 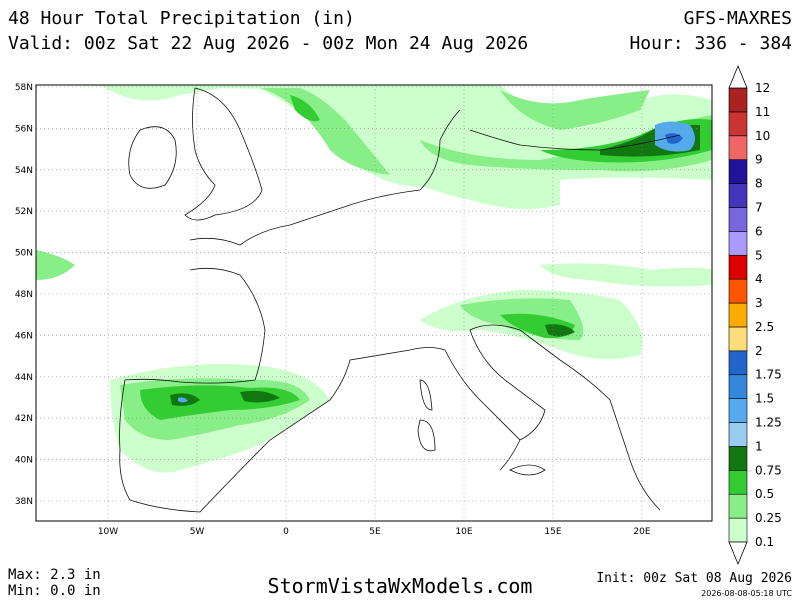 What do you see at coordinates (759, 207) in the screenshot?
I see `legend-label: 7` at bounding box center [759, 207].